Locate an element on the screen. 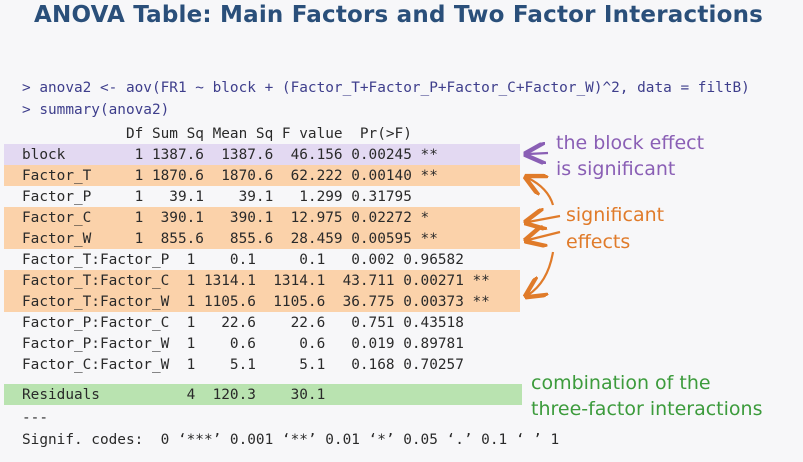 This screenshot has width=803, height=462. table-row-block: block 1 1387.6 1387.6 46.156 0.00245 ** is located at coordinates (230, 155).